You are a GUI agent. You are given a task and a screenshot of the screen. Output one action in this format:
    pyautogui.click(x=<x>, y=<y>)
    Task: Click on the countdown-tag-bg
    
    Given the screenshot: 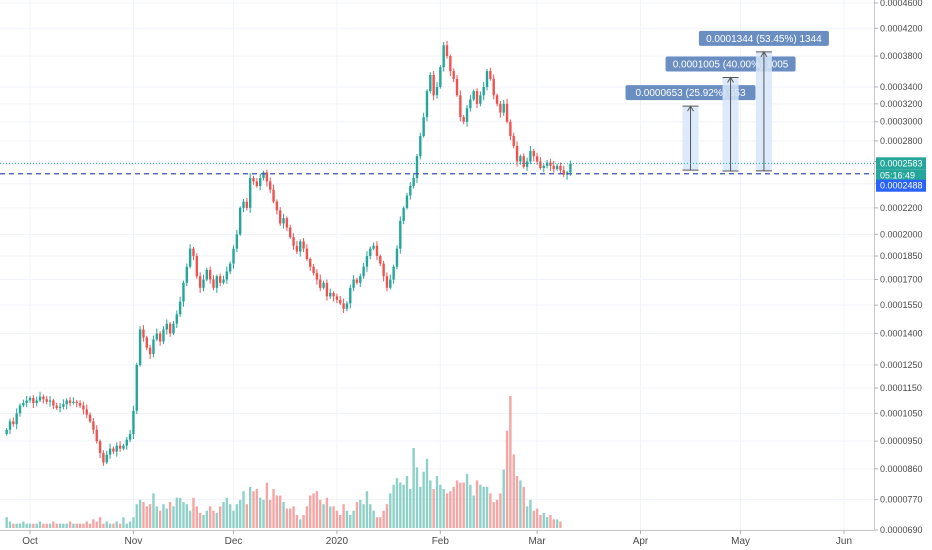 What is the action you would take?
    pyautogui.click(x=901, y=175)
    